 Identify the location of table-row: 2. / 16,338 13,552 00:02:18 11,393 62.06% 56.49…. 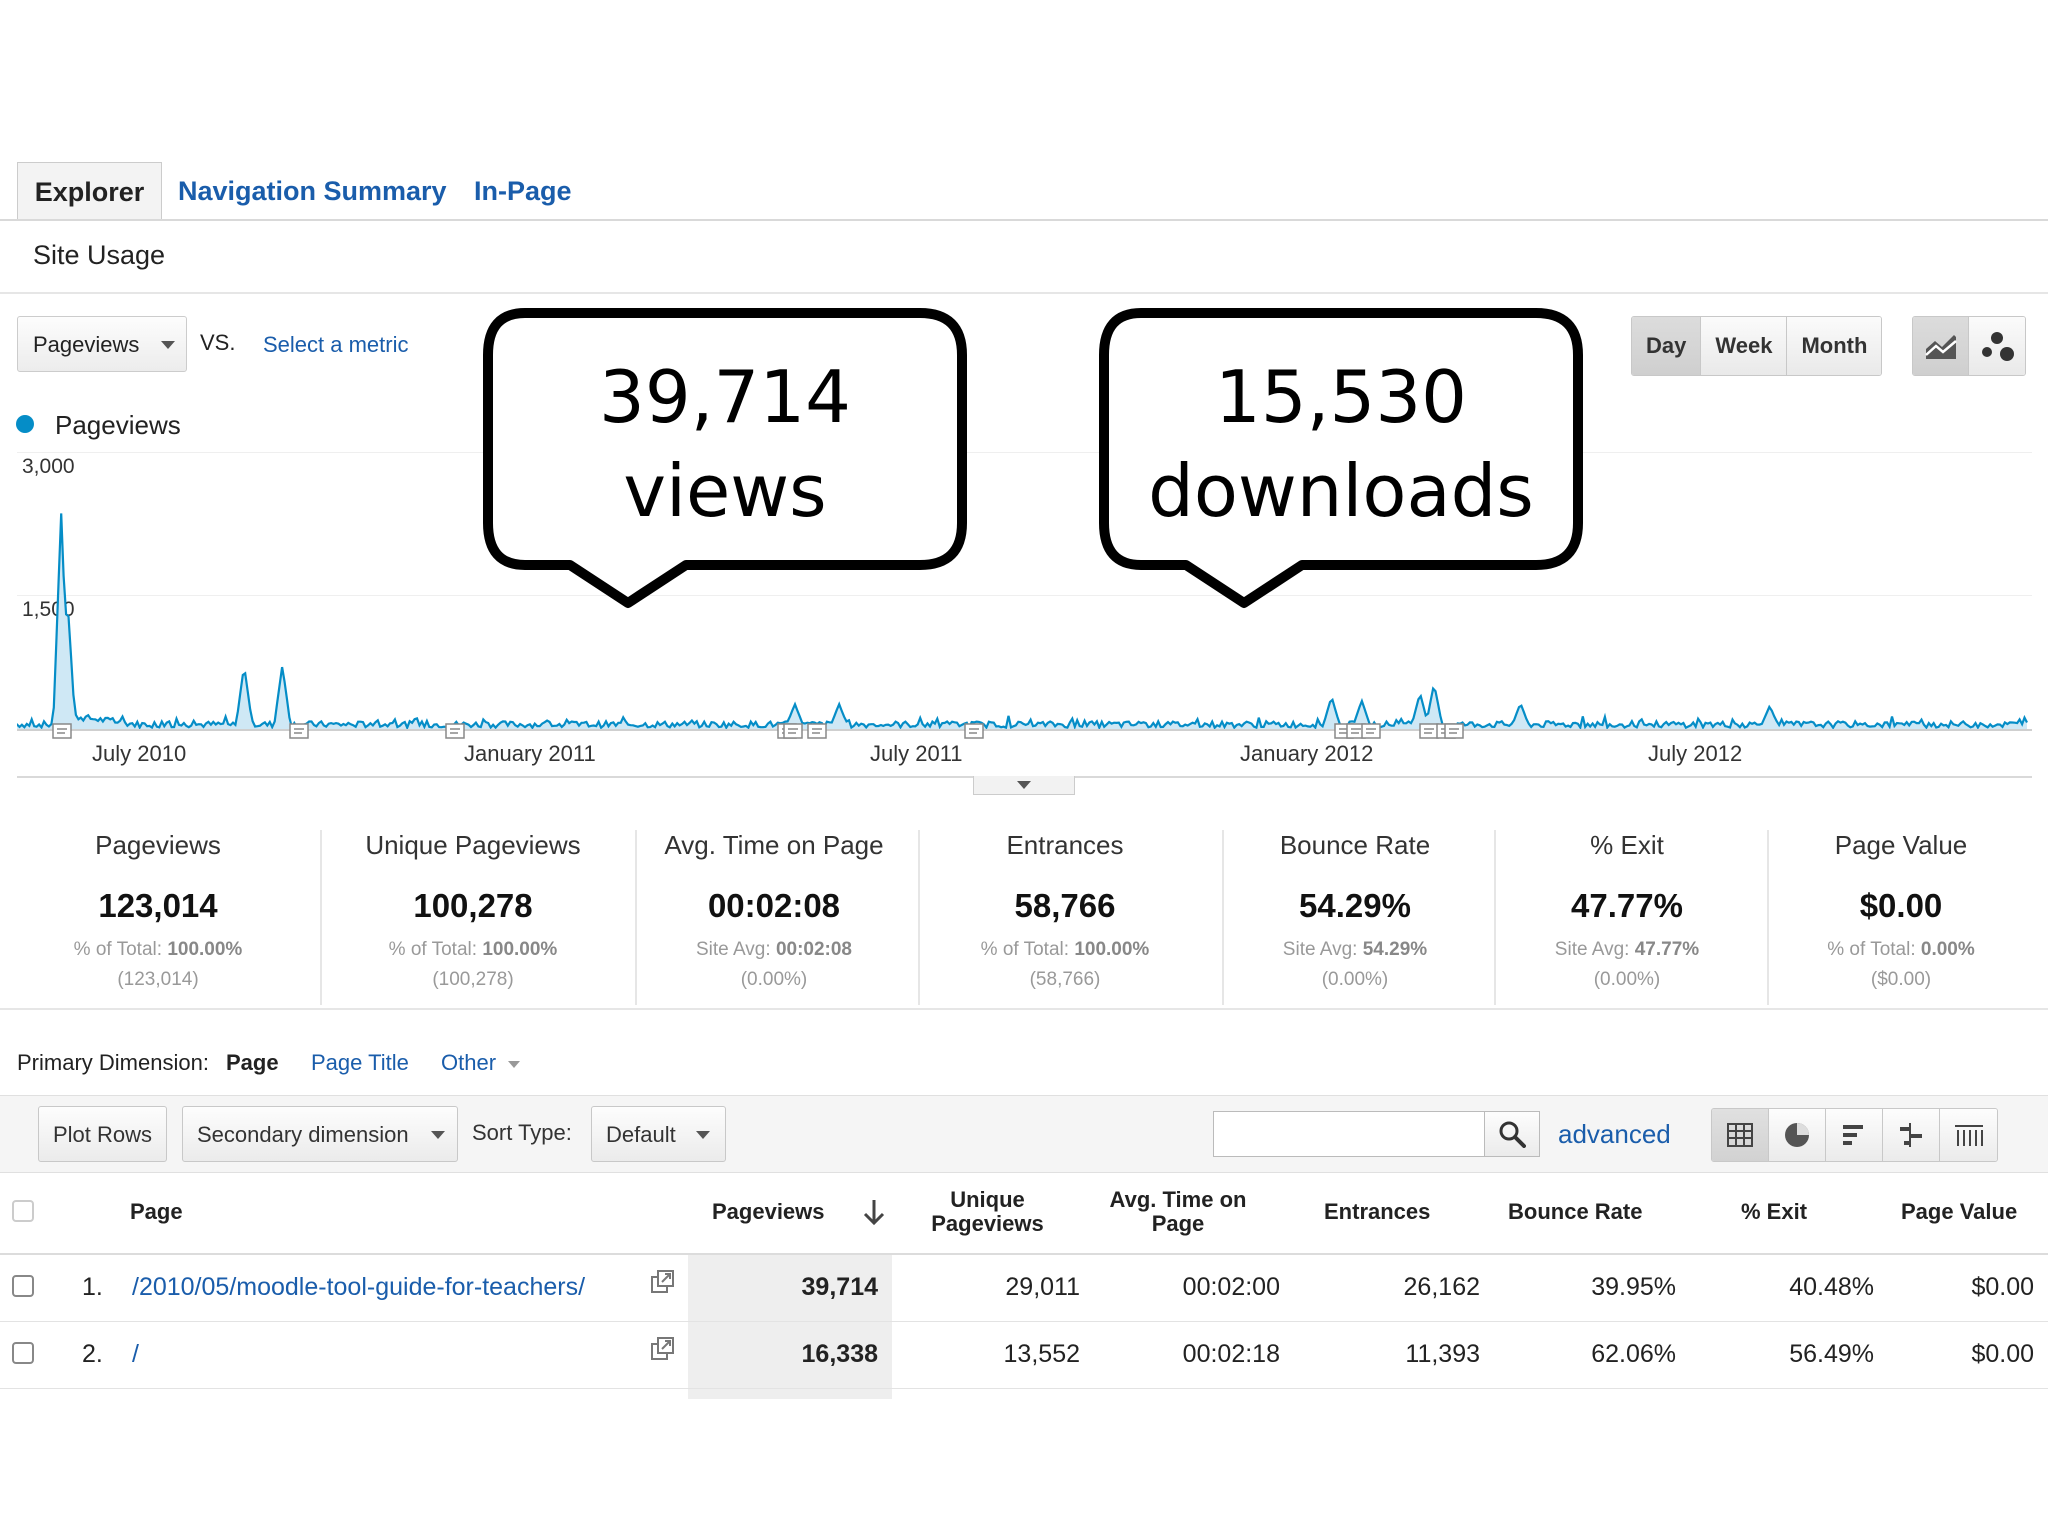
(1024, 1355).